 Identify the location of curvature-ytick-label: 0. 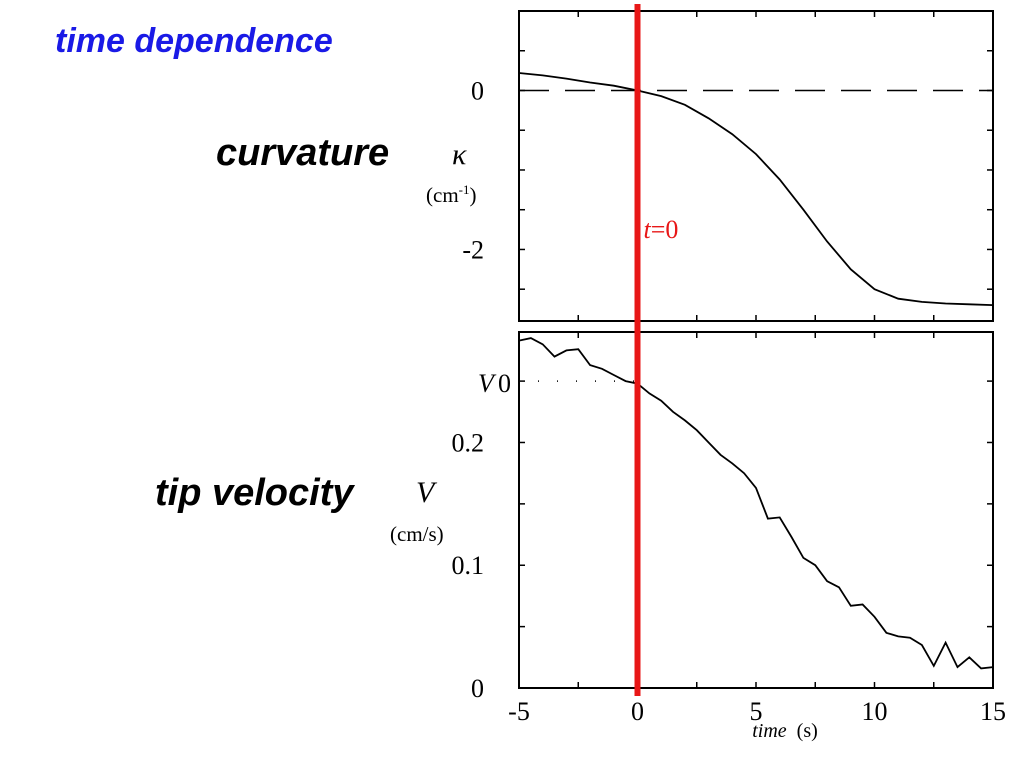
(477, 90).